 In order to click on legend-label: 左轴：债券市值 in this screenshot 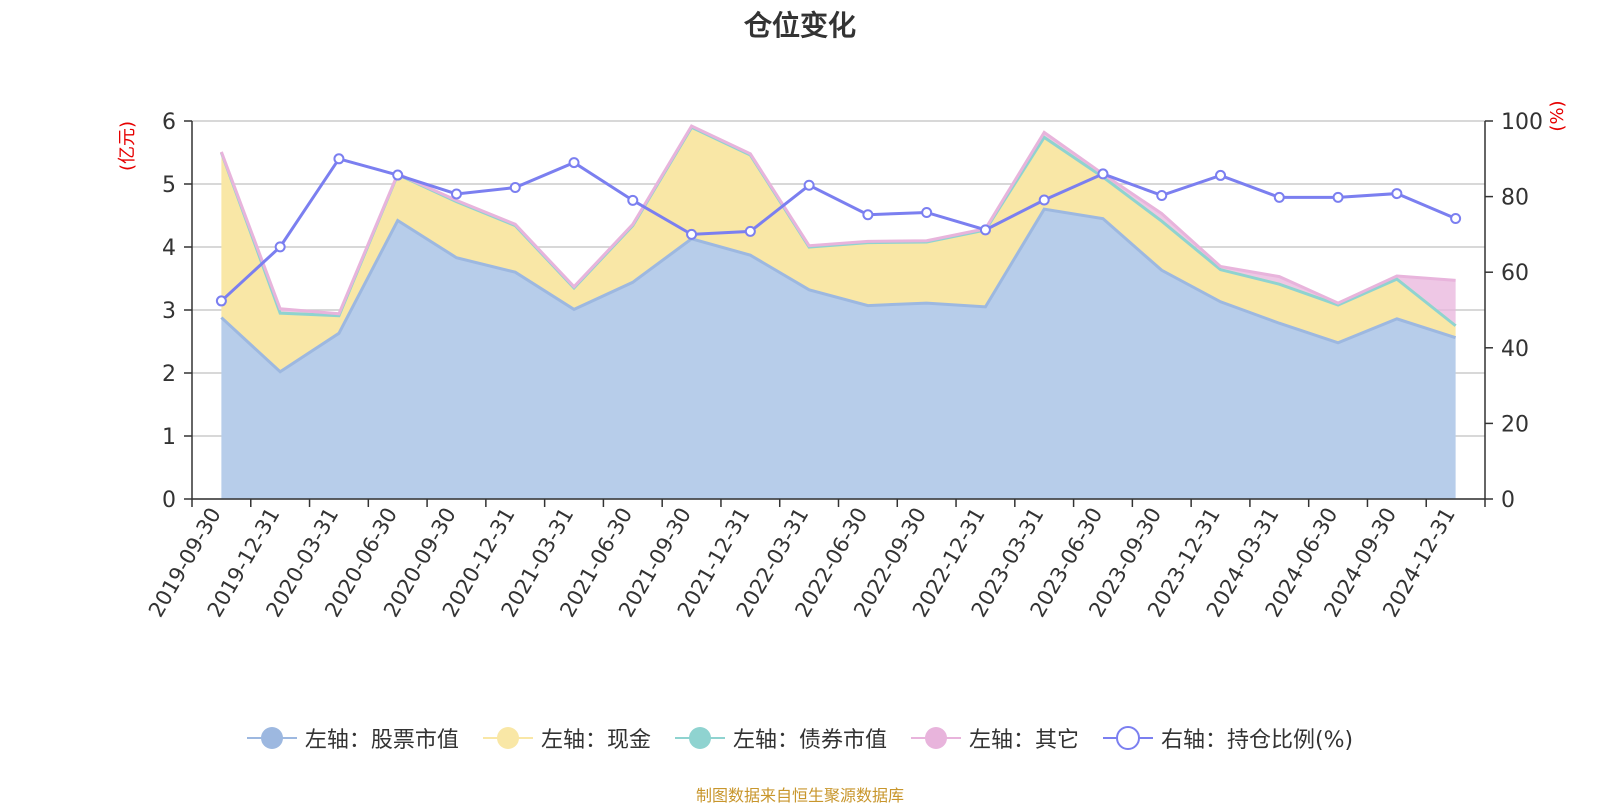, I will do `click(809, 740)`.